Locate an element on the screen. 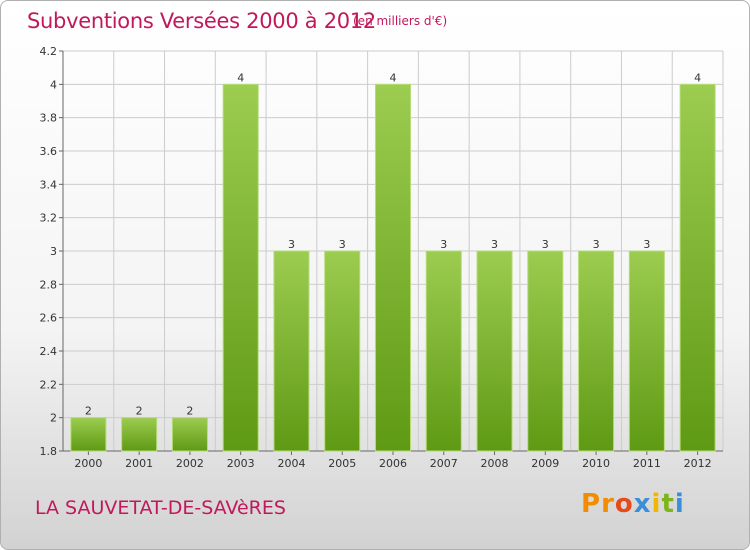 Image resolution: width=750 pixels, height=550 pixels. bar-2005 is located at coordinates (342, 351).